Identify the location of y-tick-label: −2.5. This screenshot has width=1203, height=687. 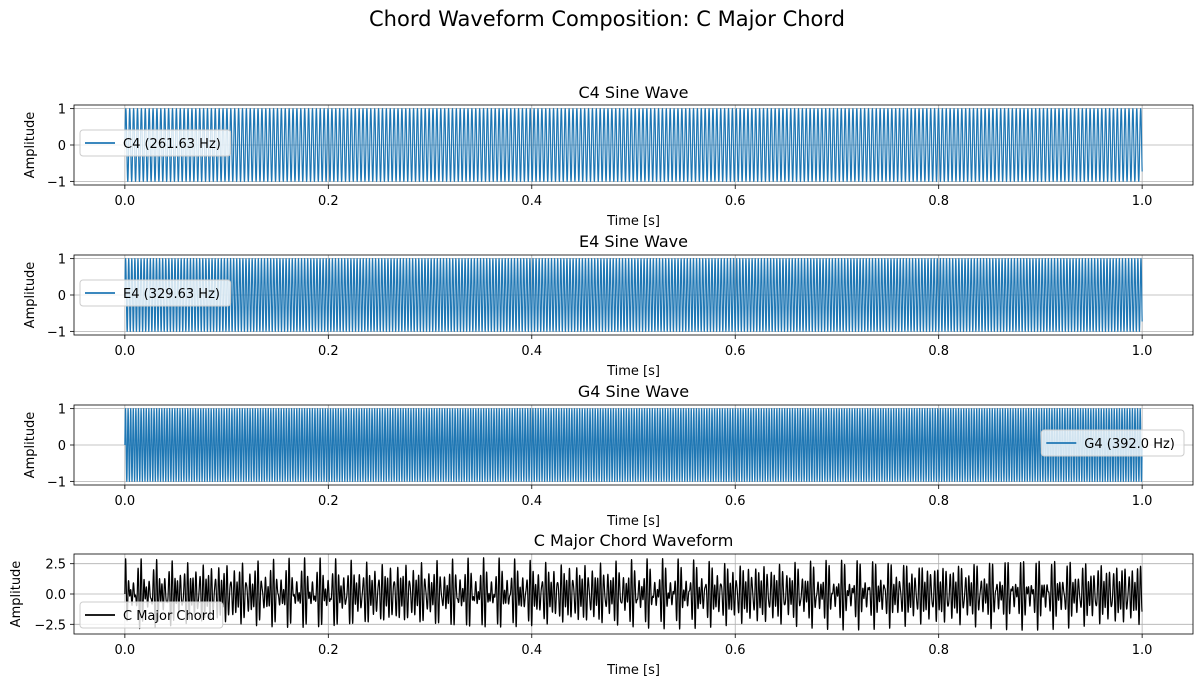
(50, 625).